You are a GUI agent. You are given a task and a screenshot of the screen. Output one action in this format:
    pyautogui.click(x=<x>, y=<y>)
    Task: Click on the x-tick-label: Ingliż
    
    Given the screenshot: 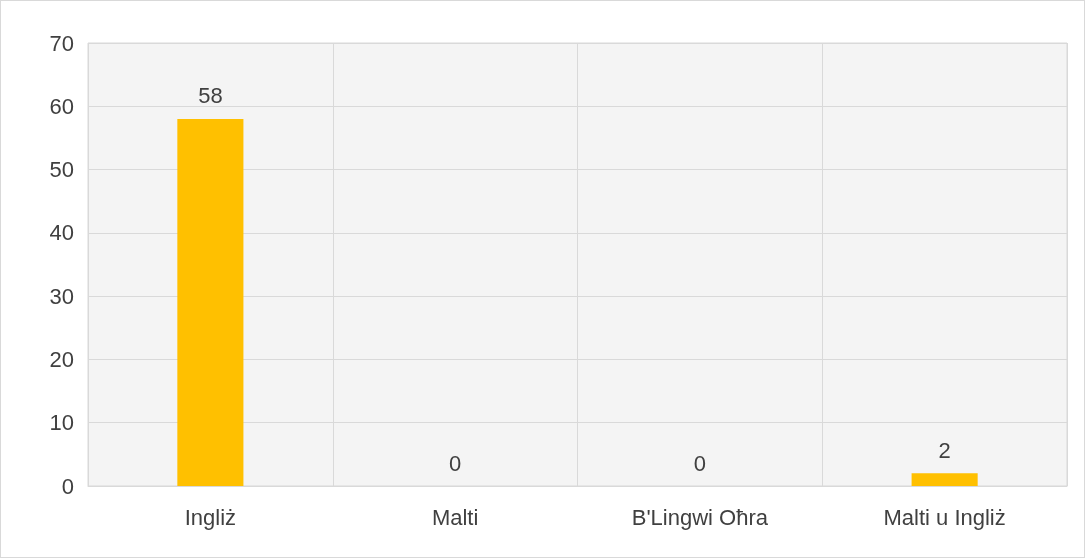 What is the action you would take?
    pyautogui.click(x=210, y=517)
    